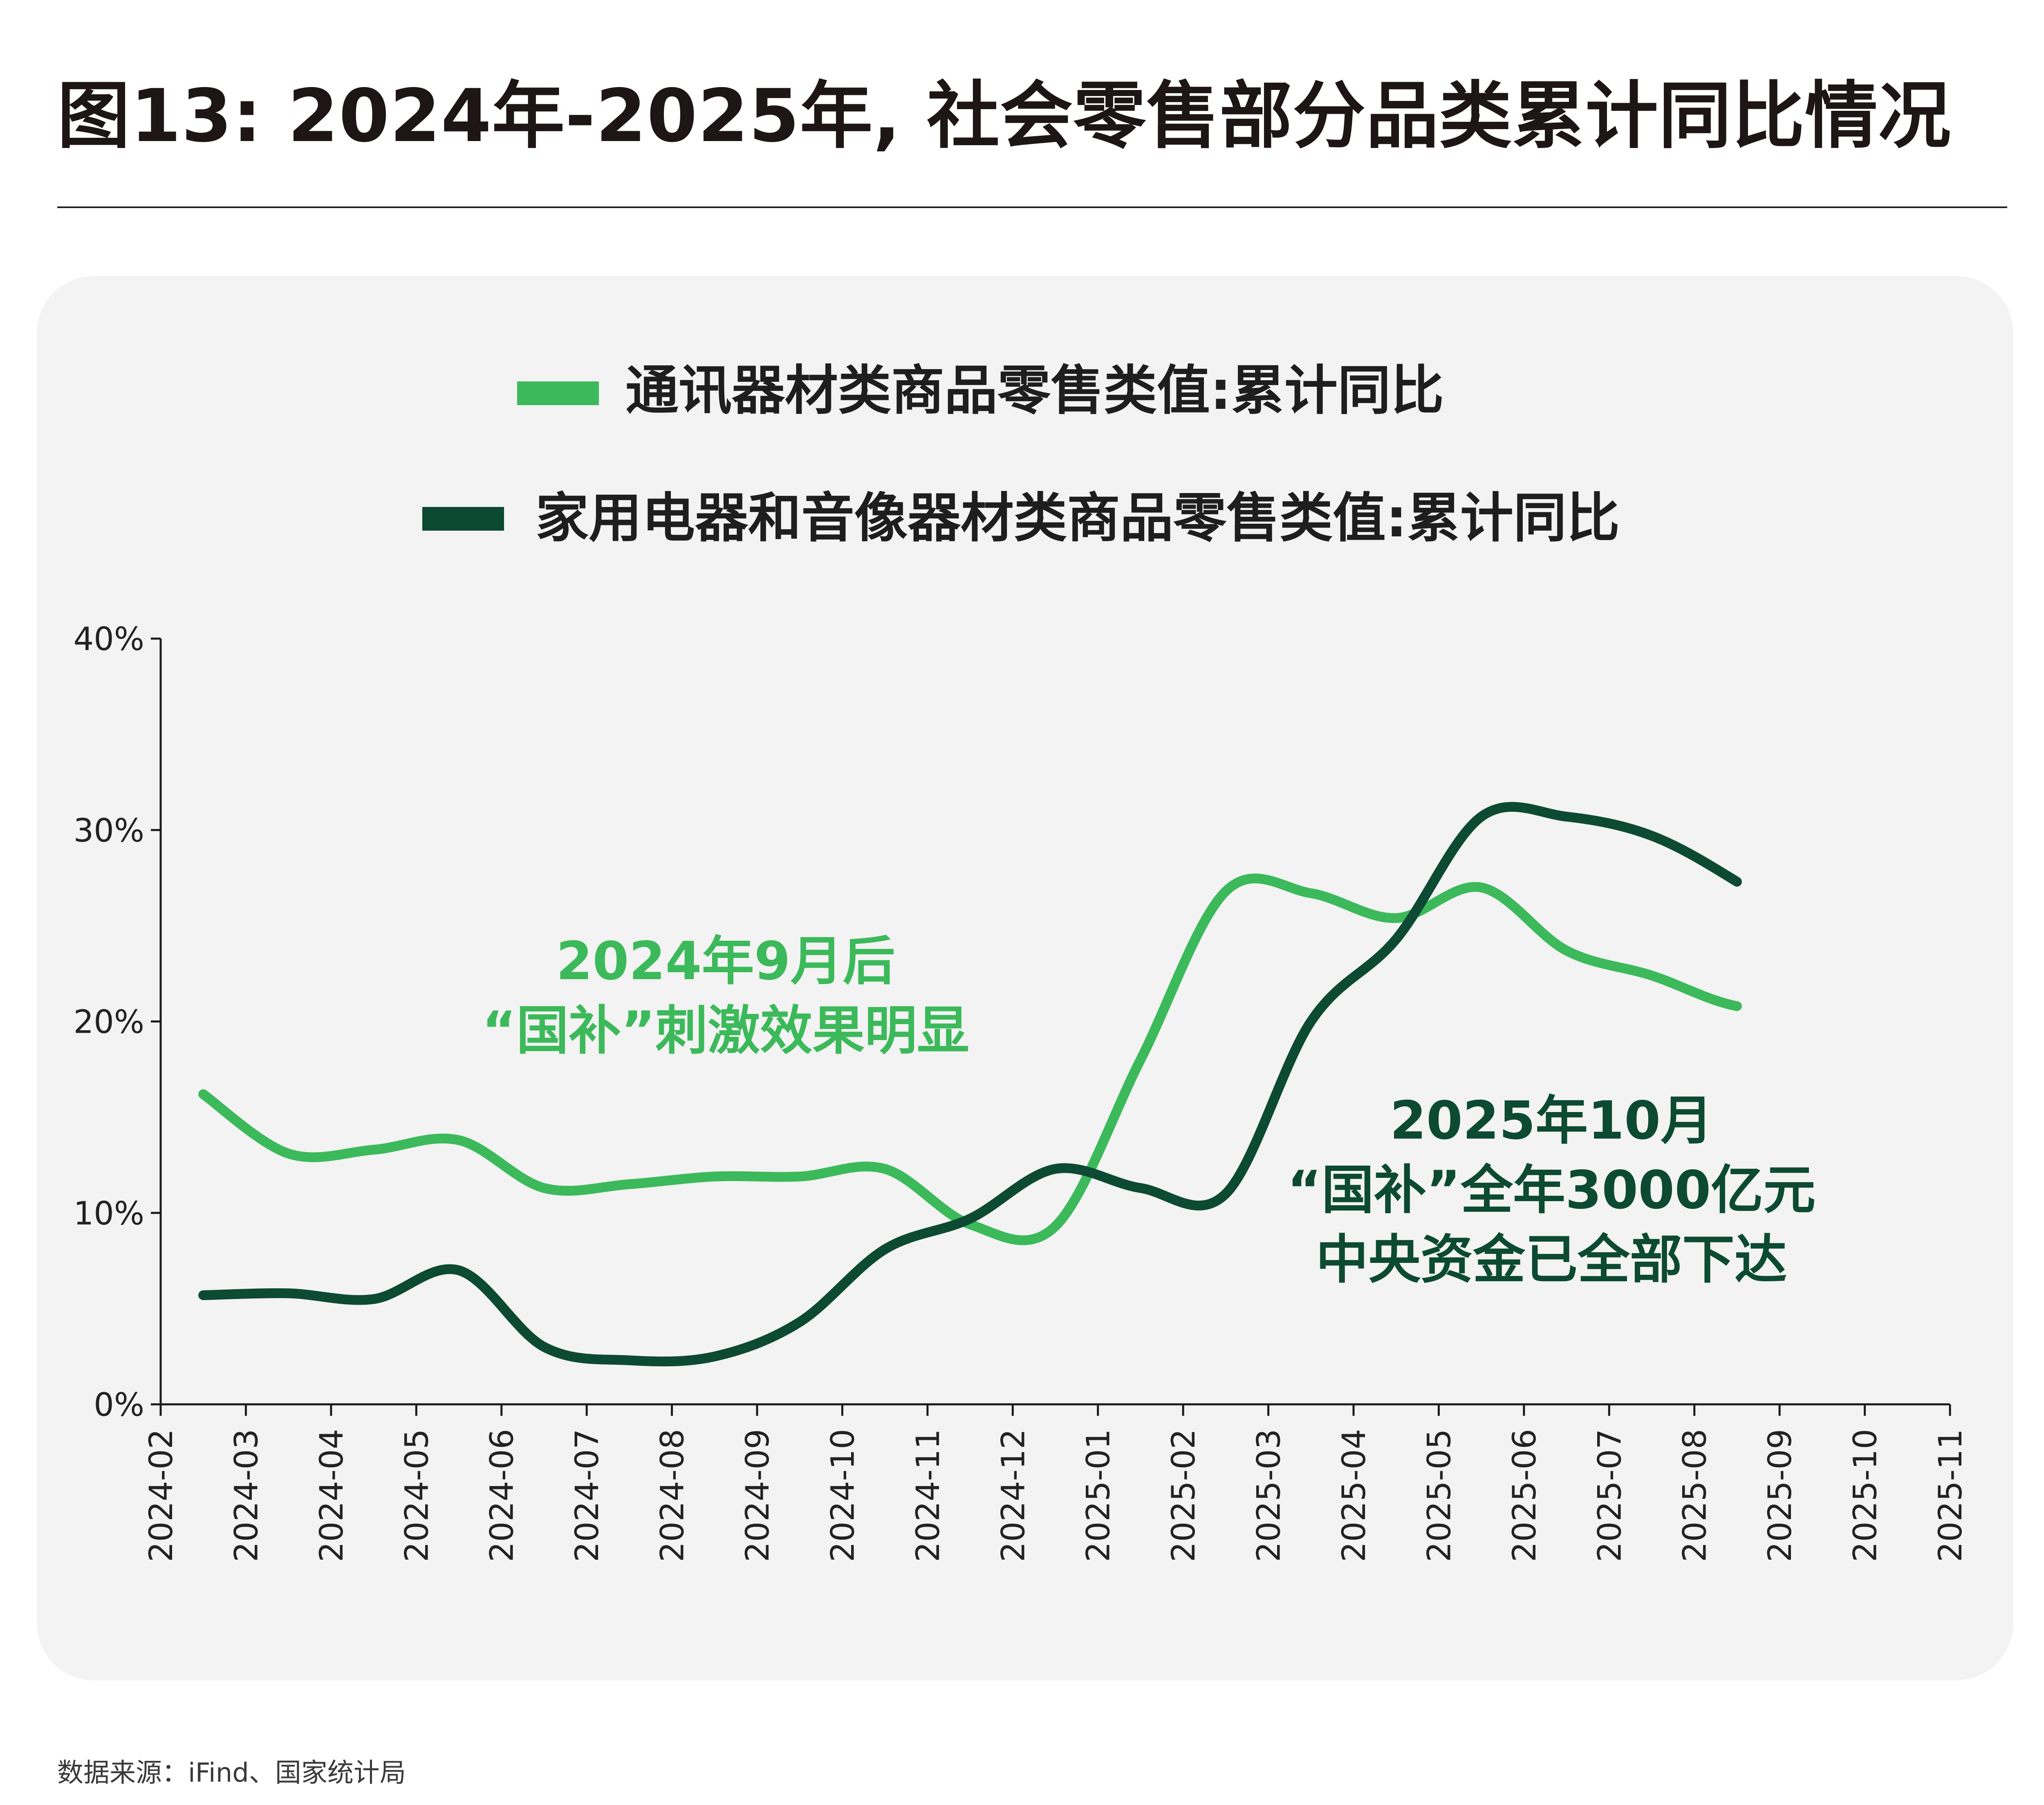 This screenshot has width=2044, height=1805. I want to click on x-tick-label: 2025-02, so click(1183, 1495).